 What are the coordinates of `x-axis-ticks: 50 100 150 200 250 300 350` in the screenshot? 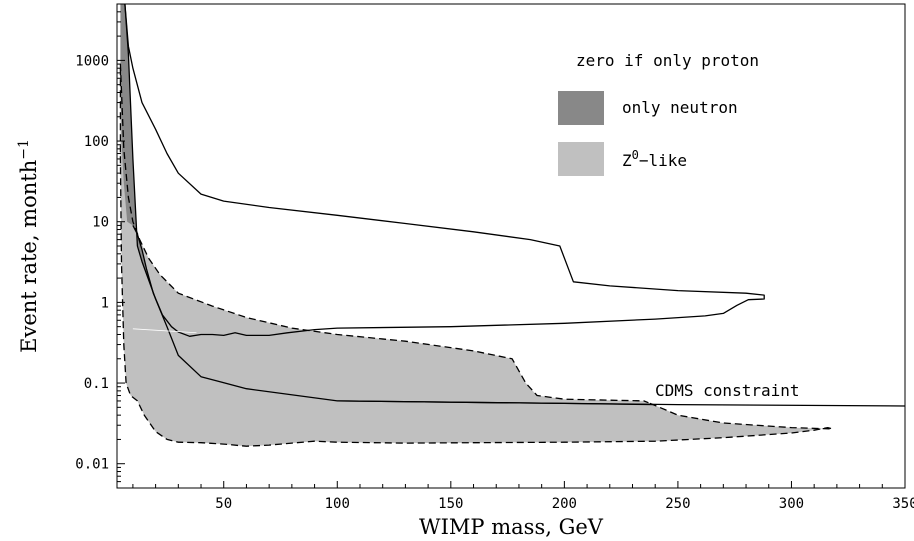 It's located at (523, 496).